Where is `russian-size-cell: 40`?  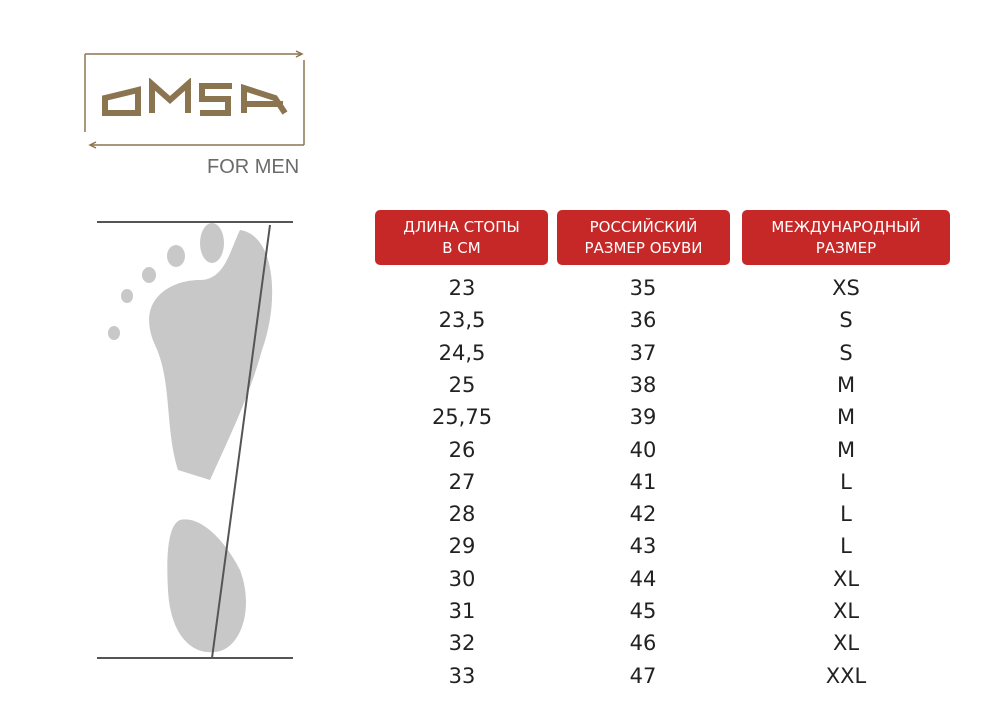 russian-size-cell: 40 is located at coordinates (643, 449).